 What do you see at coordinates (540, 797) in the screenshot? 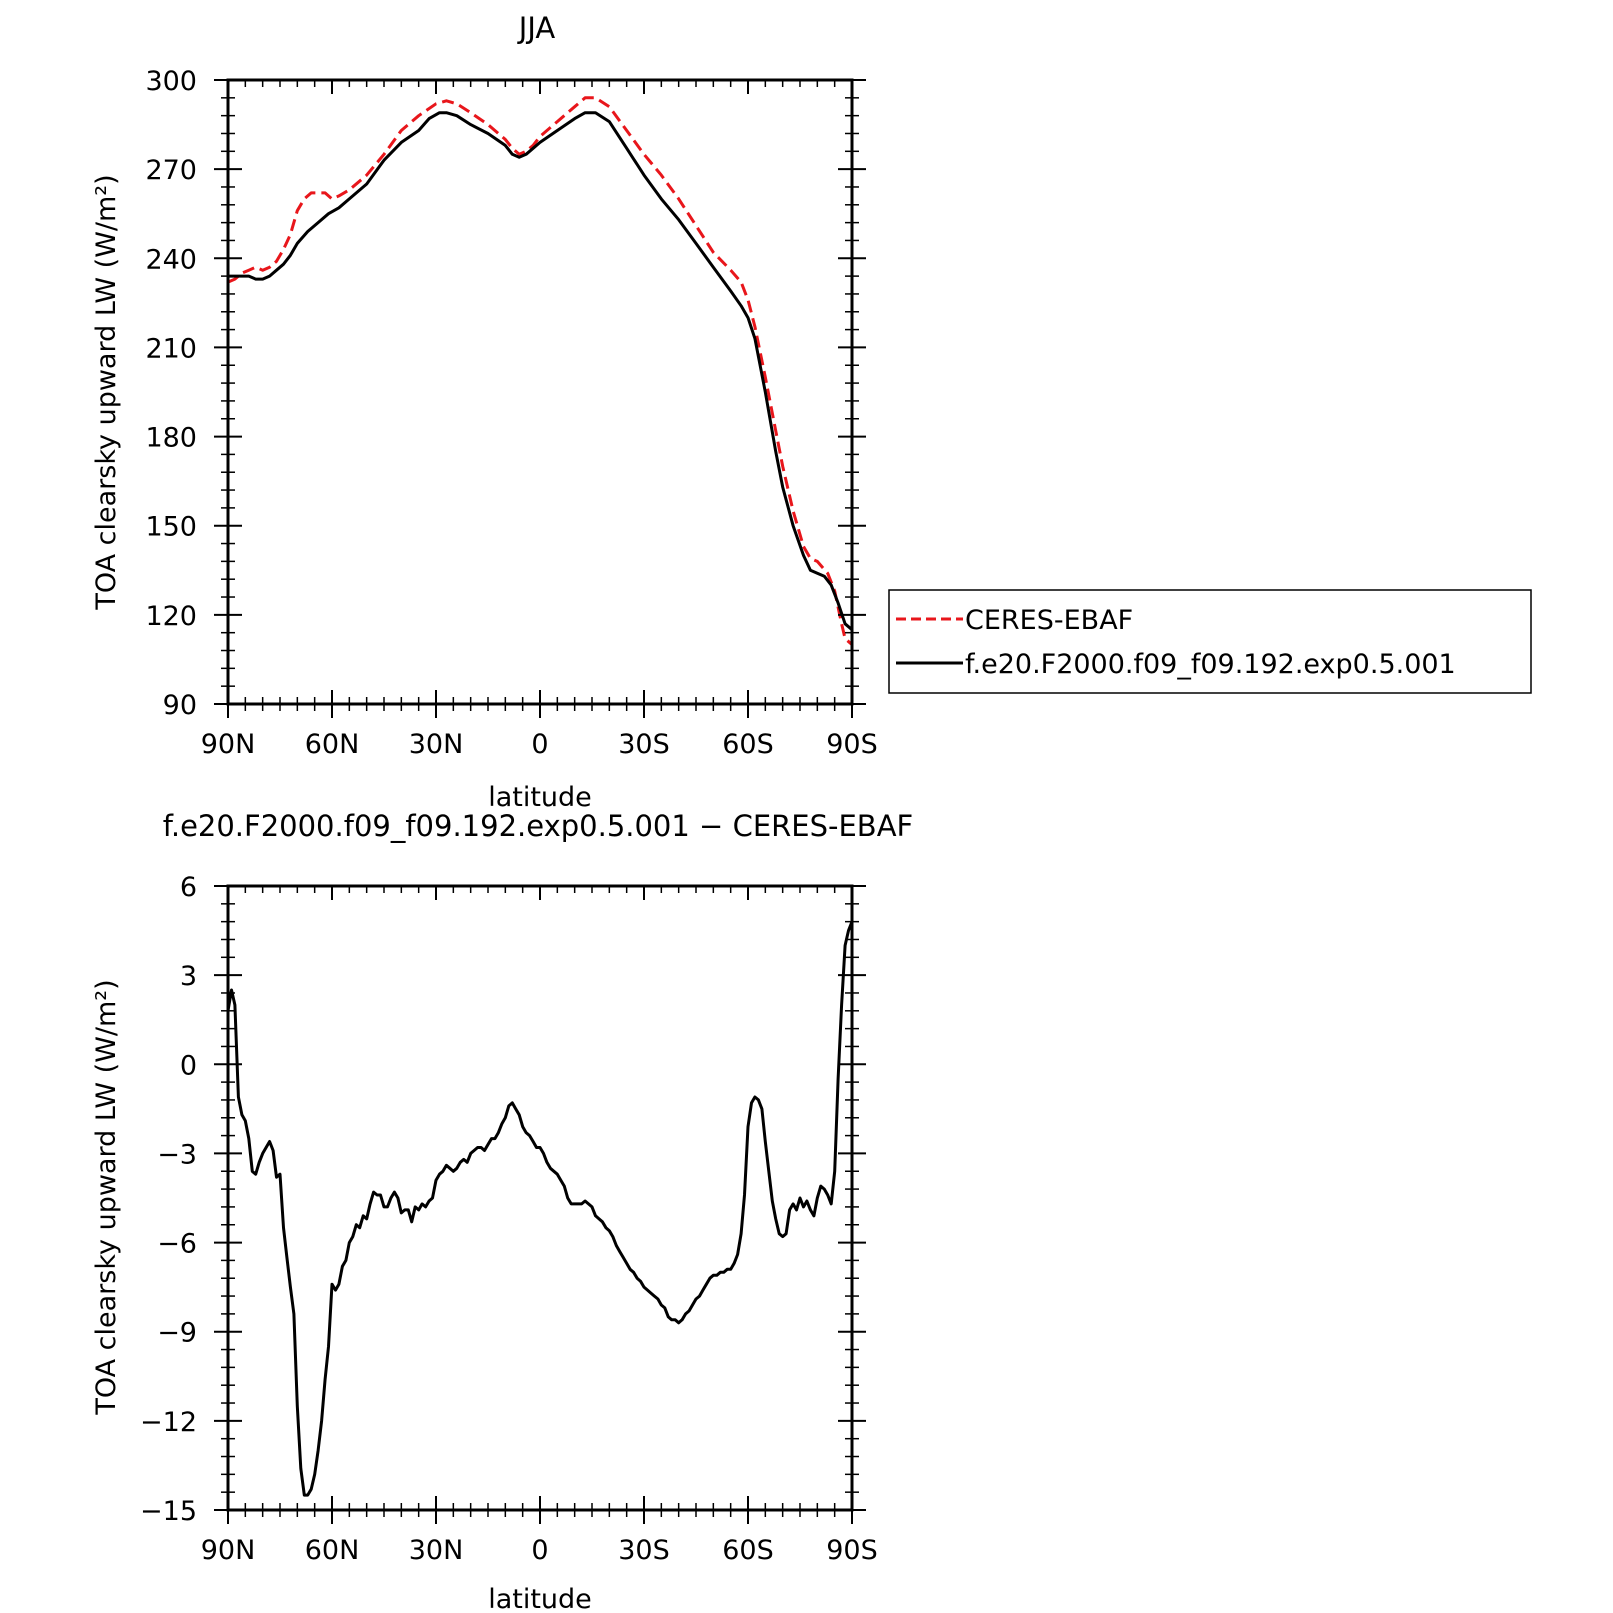
I see `top-panel-xlabel: latitude` at bounding box center [540, 797].